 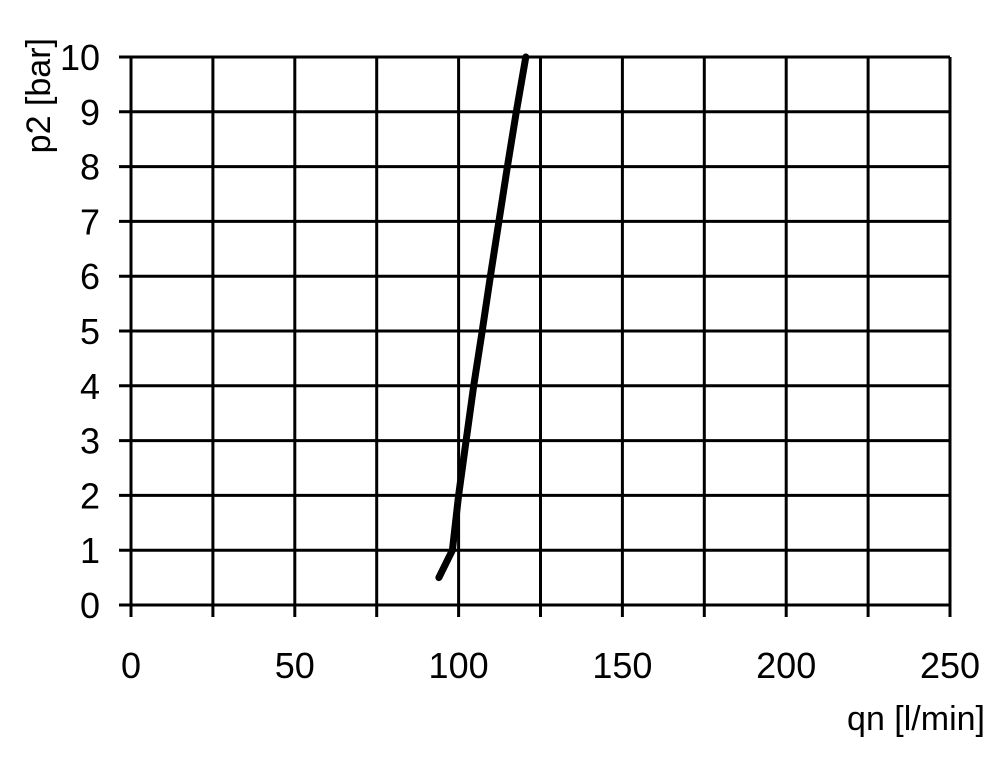 What do you see at coordinates (950, 665) in the screenshot?
I see `x-tick-label: 250` at bounding box center [950, 665].